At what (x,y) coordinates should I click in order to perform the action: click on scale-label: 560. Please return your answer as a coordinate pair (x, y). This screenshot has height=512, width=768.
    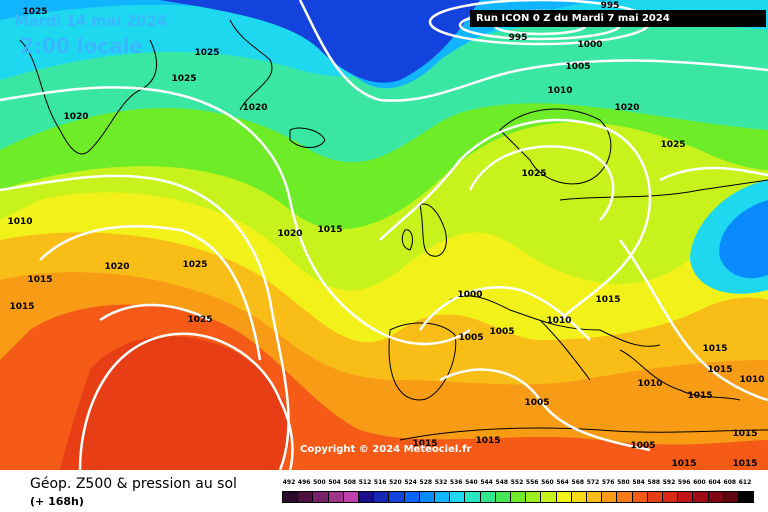
    Looking at the image, I should click on (547, 482).